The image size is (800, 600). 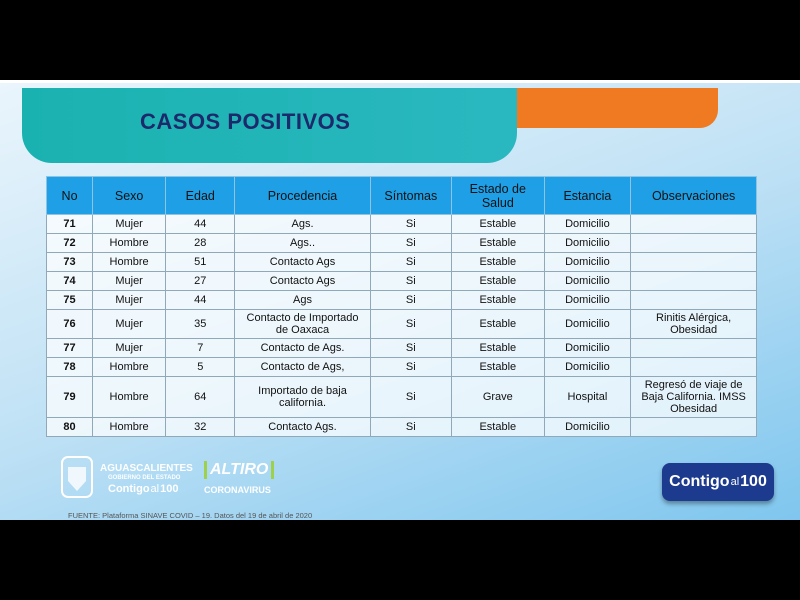 I want to click on slogan-al: al, so click(x=155, y=489).